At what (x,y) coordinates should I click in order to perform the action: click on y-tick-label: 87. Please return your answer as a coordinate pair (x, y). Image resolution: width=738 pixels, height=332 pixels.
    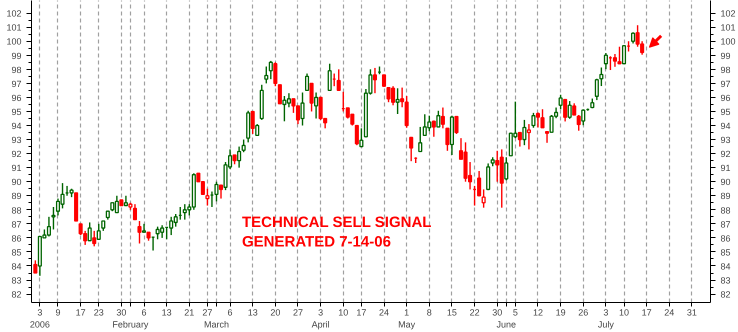
    Looking at the image, I should click on (16, 224).